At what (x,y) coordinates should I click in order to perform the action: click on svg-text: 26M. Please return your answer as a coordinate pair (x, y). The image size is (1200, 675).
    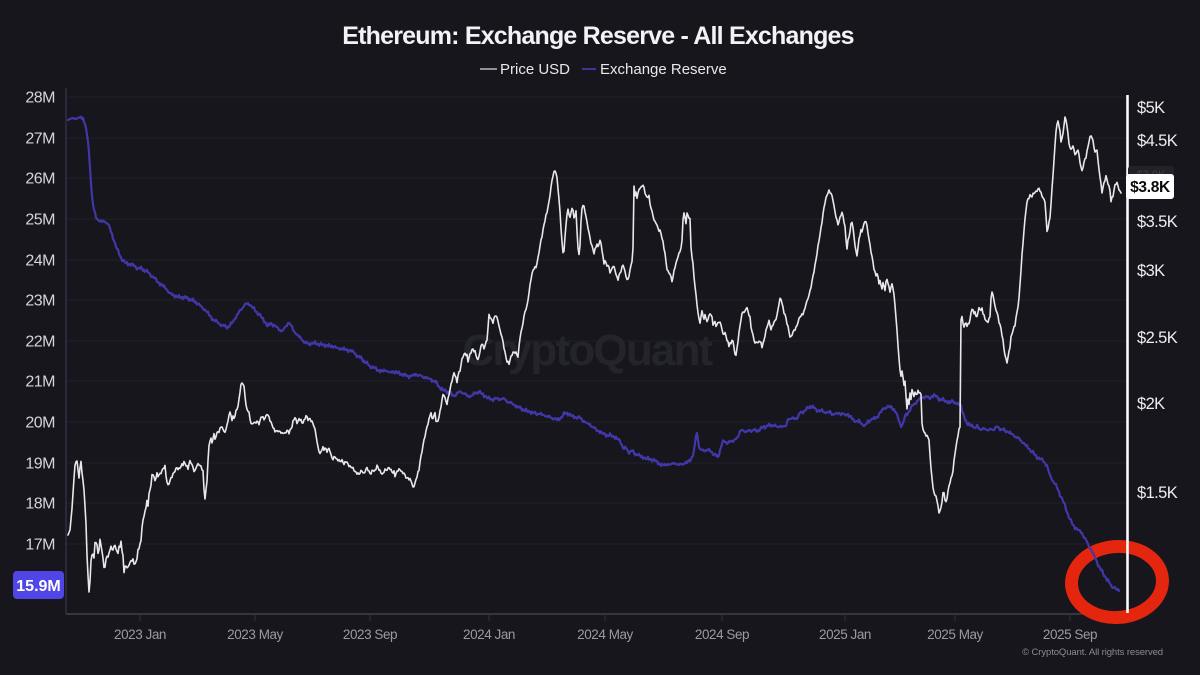
    Looking at the image, I should click on (40, 179).